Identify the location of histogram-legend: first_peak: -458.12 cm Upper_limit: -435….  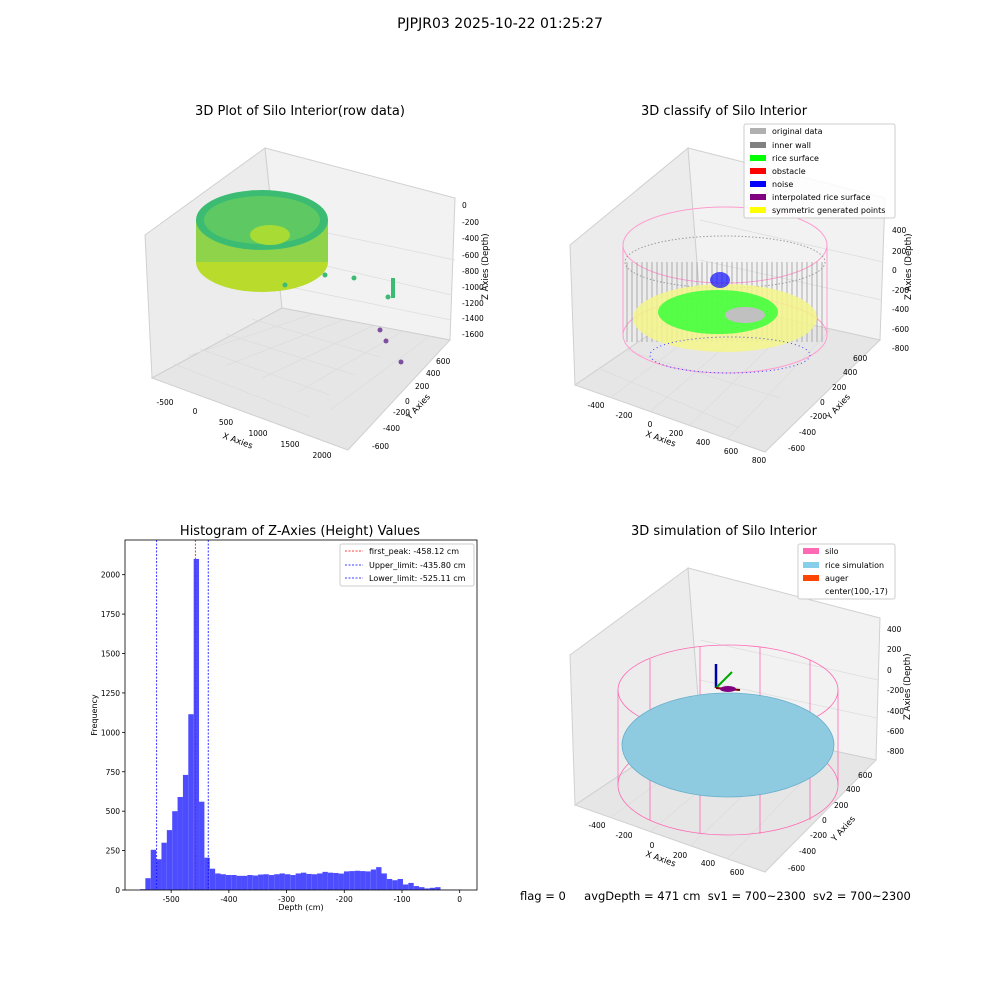
(407, 565).